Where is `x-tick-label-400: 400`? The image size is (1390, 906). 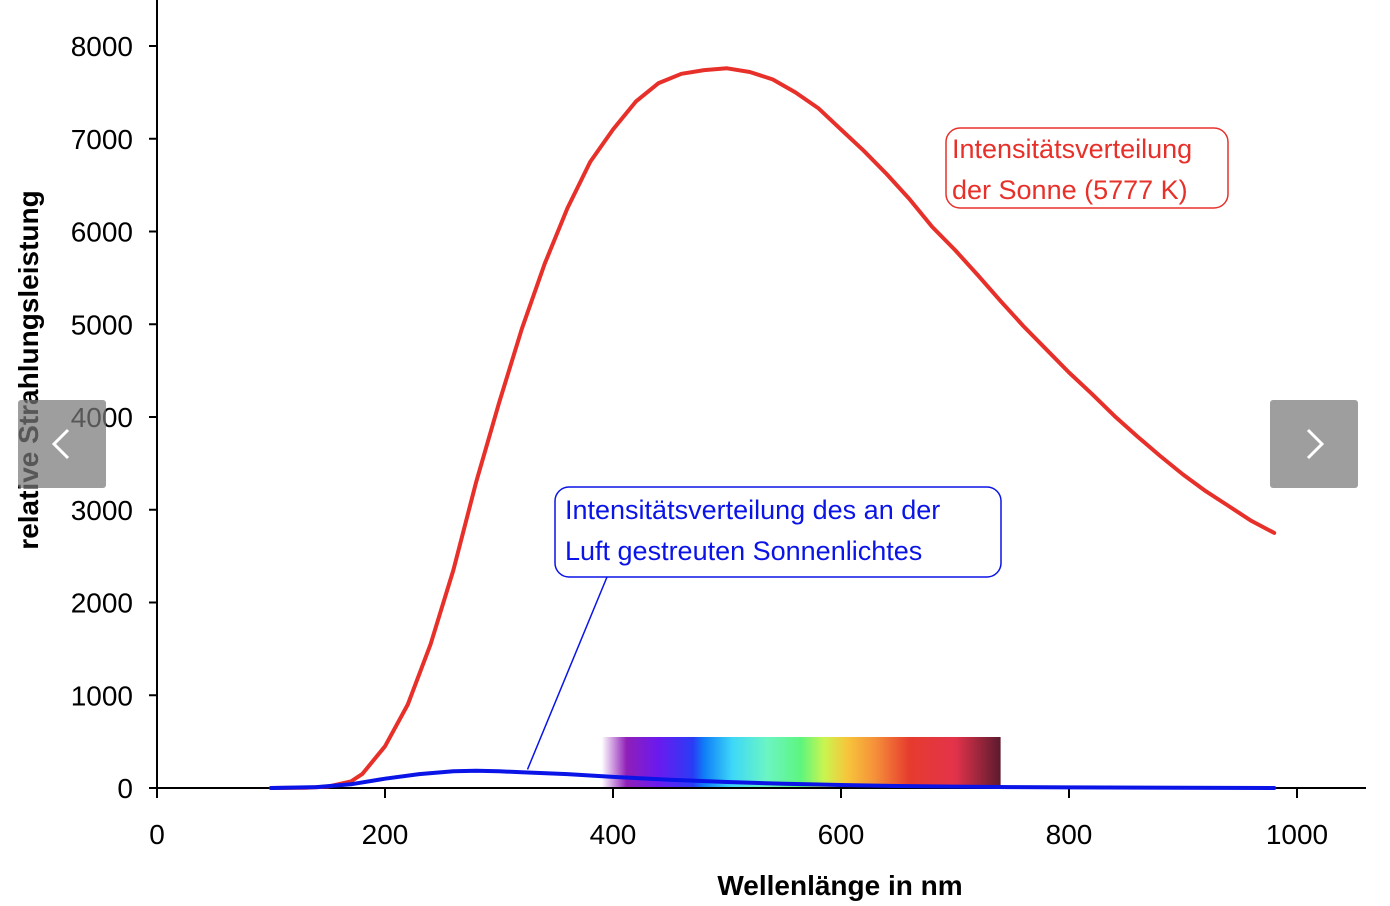
x-tick-label-400: 400 is located at coordinates (613, 834).